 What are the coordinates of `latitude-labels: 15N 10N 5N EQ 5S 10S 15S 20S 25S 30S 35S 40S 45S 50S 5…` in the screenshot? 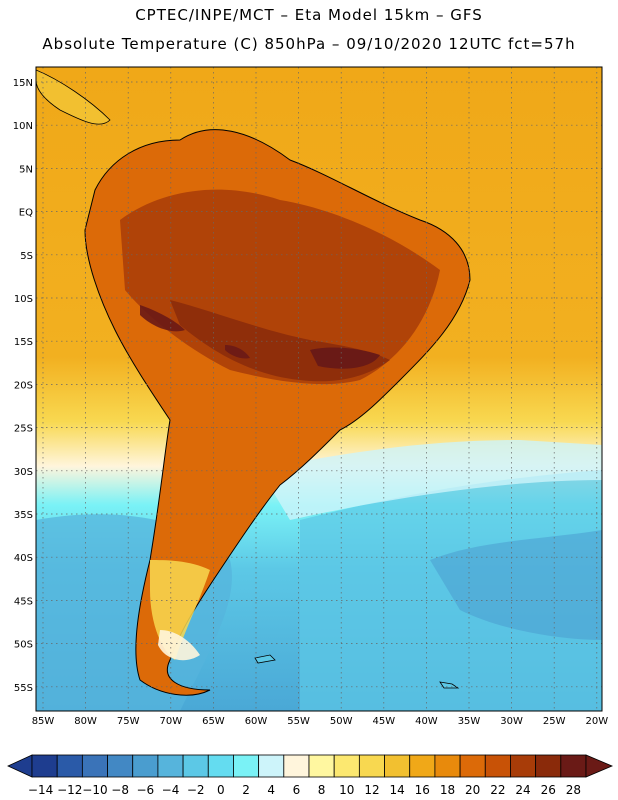 It's located at (23, 386).